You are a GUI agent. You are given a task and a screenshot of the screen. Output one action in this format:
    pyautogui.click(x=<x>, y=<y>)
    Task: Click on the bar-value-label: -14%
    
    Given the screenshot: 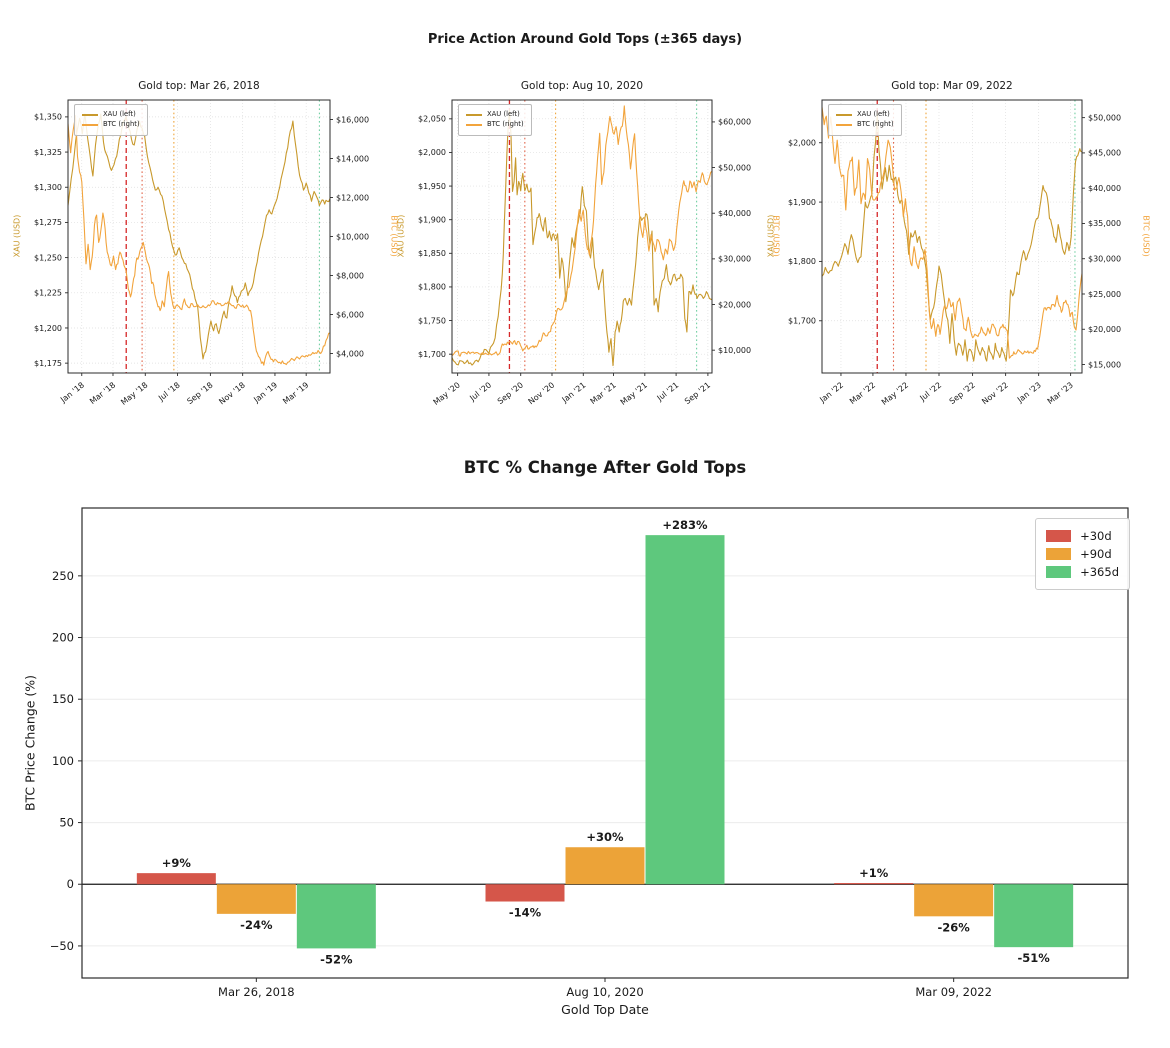 What is the action you would take?
    pyautogui.click(x=525, y=913)
    